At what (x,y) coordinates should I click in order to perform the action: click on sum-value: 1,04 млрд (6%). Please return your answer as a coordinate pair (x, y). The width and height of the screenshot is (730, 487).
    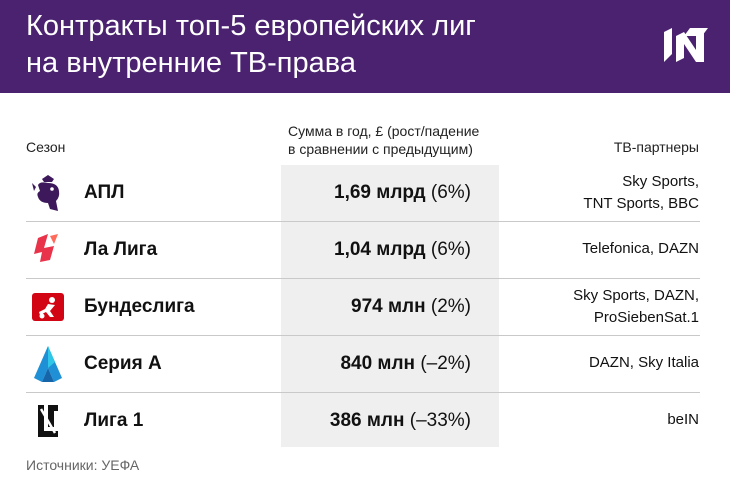
    Looking at the image, I should click on (376, 250).